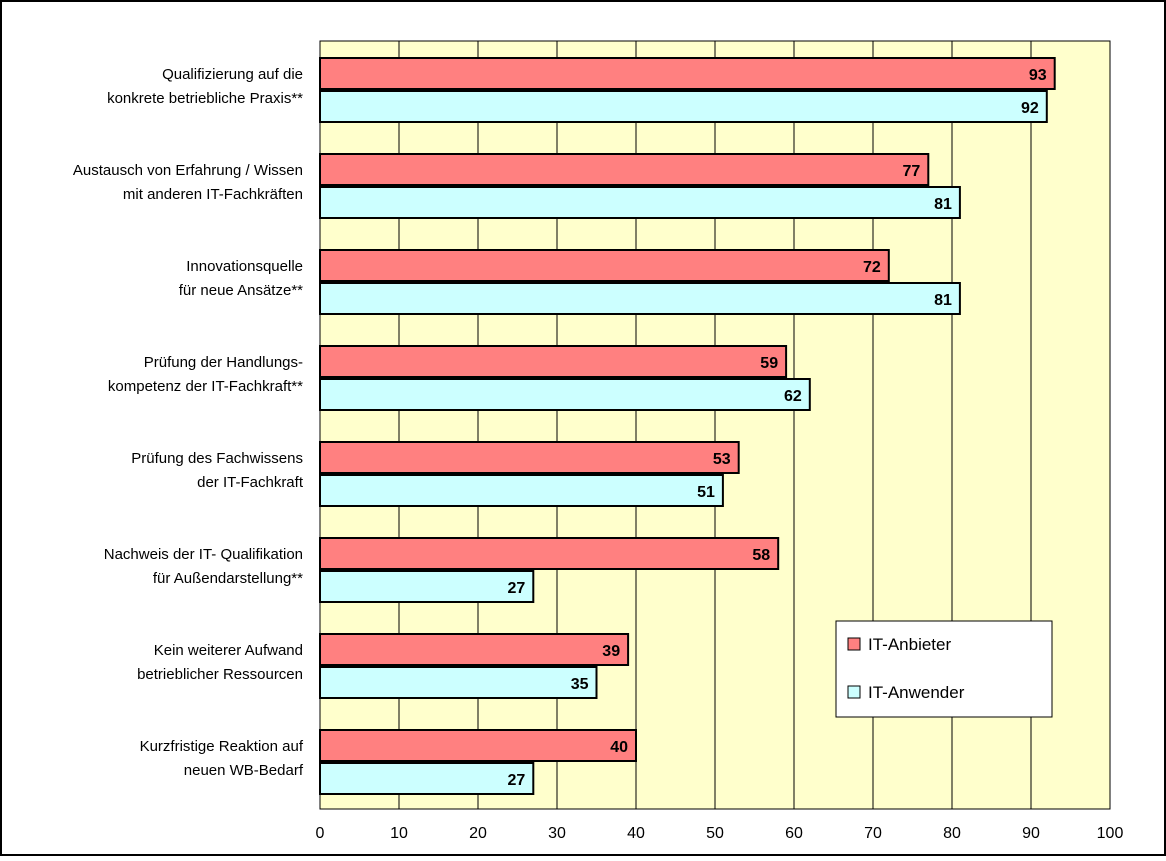 This screenshot has height=861, width=1166. I want to click on category-label: neuen WB-Bedarf, so click(244, 770).